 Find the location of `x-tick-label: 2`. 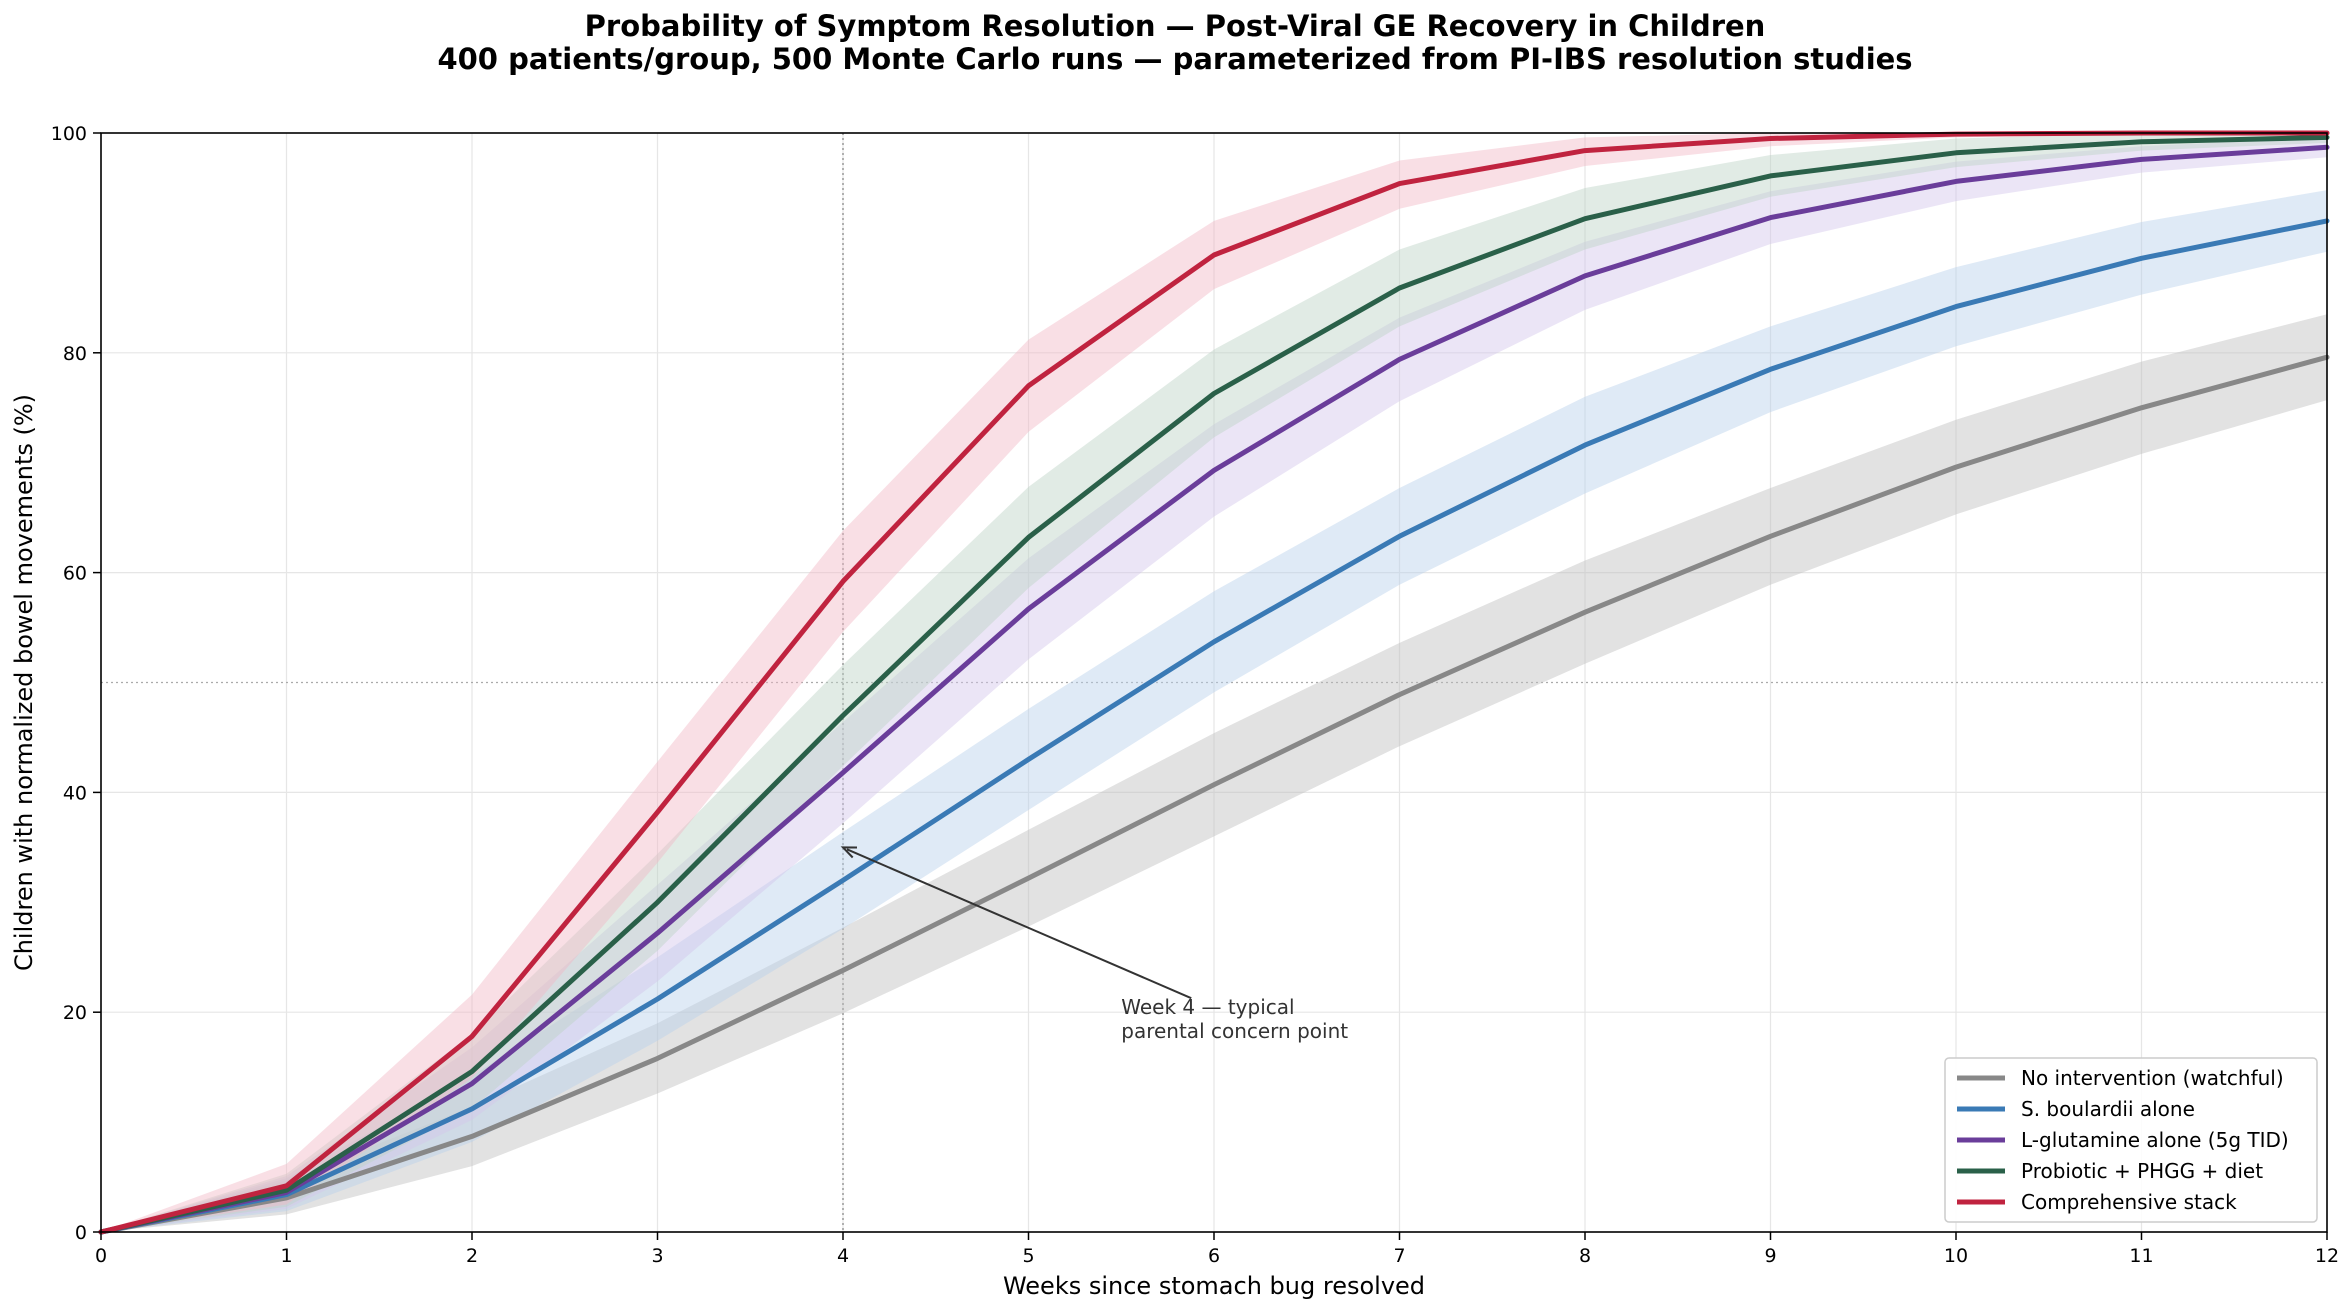

x-tick-label: 2 is located at coordinates (472, 1256).